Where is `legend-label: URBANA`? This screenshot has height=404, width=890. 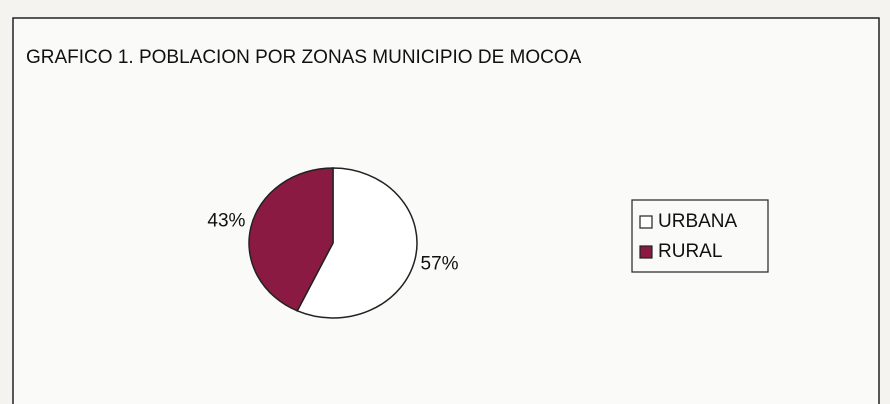
legend-label: URBANA is located at coordinates (698, 221).